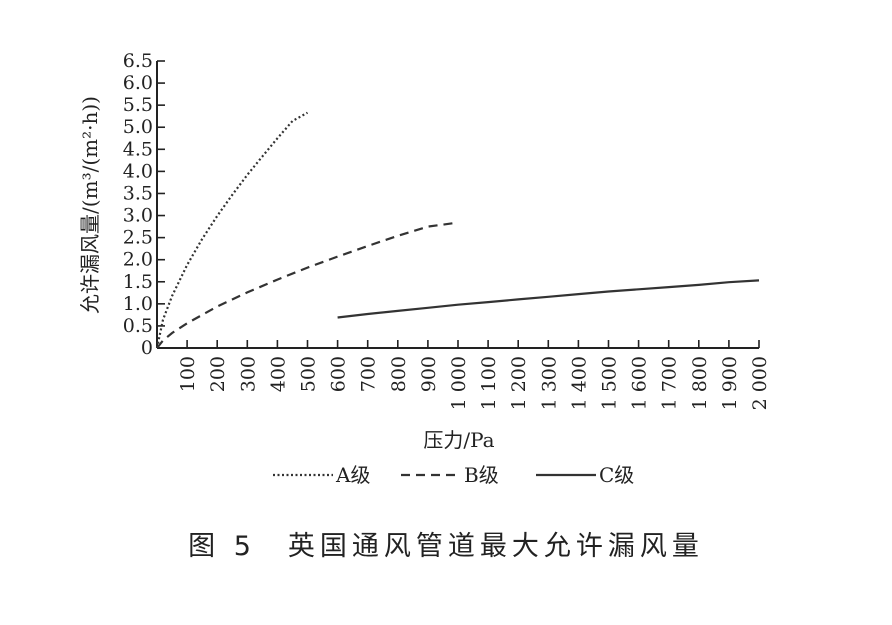 The height and width of the screenshot is (625, 892). What do you see at coordinates (138, 127) in the screenshot?
I see `y-tick-label: 5.0` at bounding box center [138, 127].